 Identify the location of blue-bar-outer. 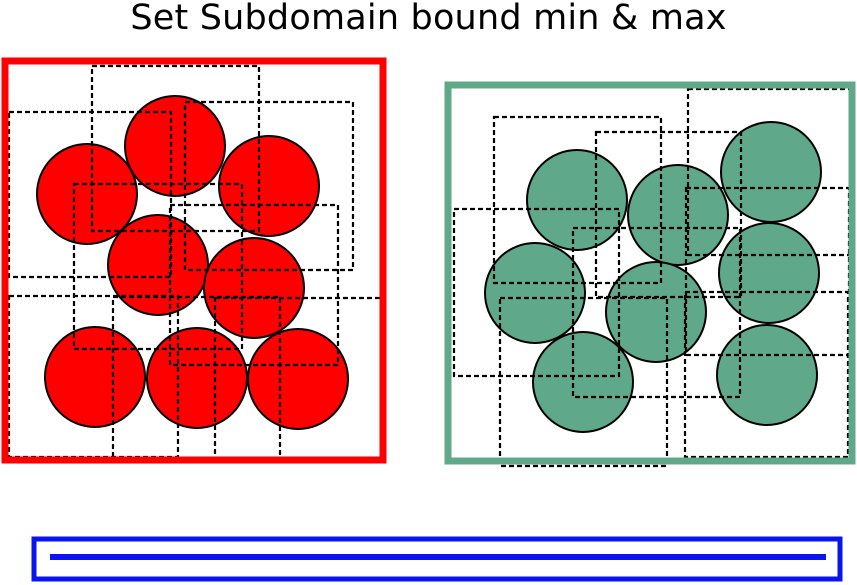
(437, 559).